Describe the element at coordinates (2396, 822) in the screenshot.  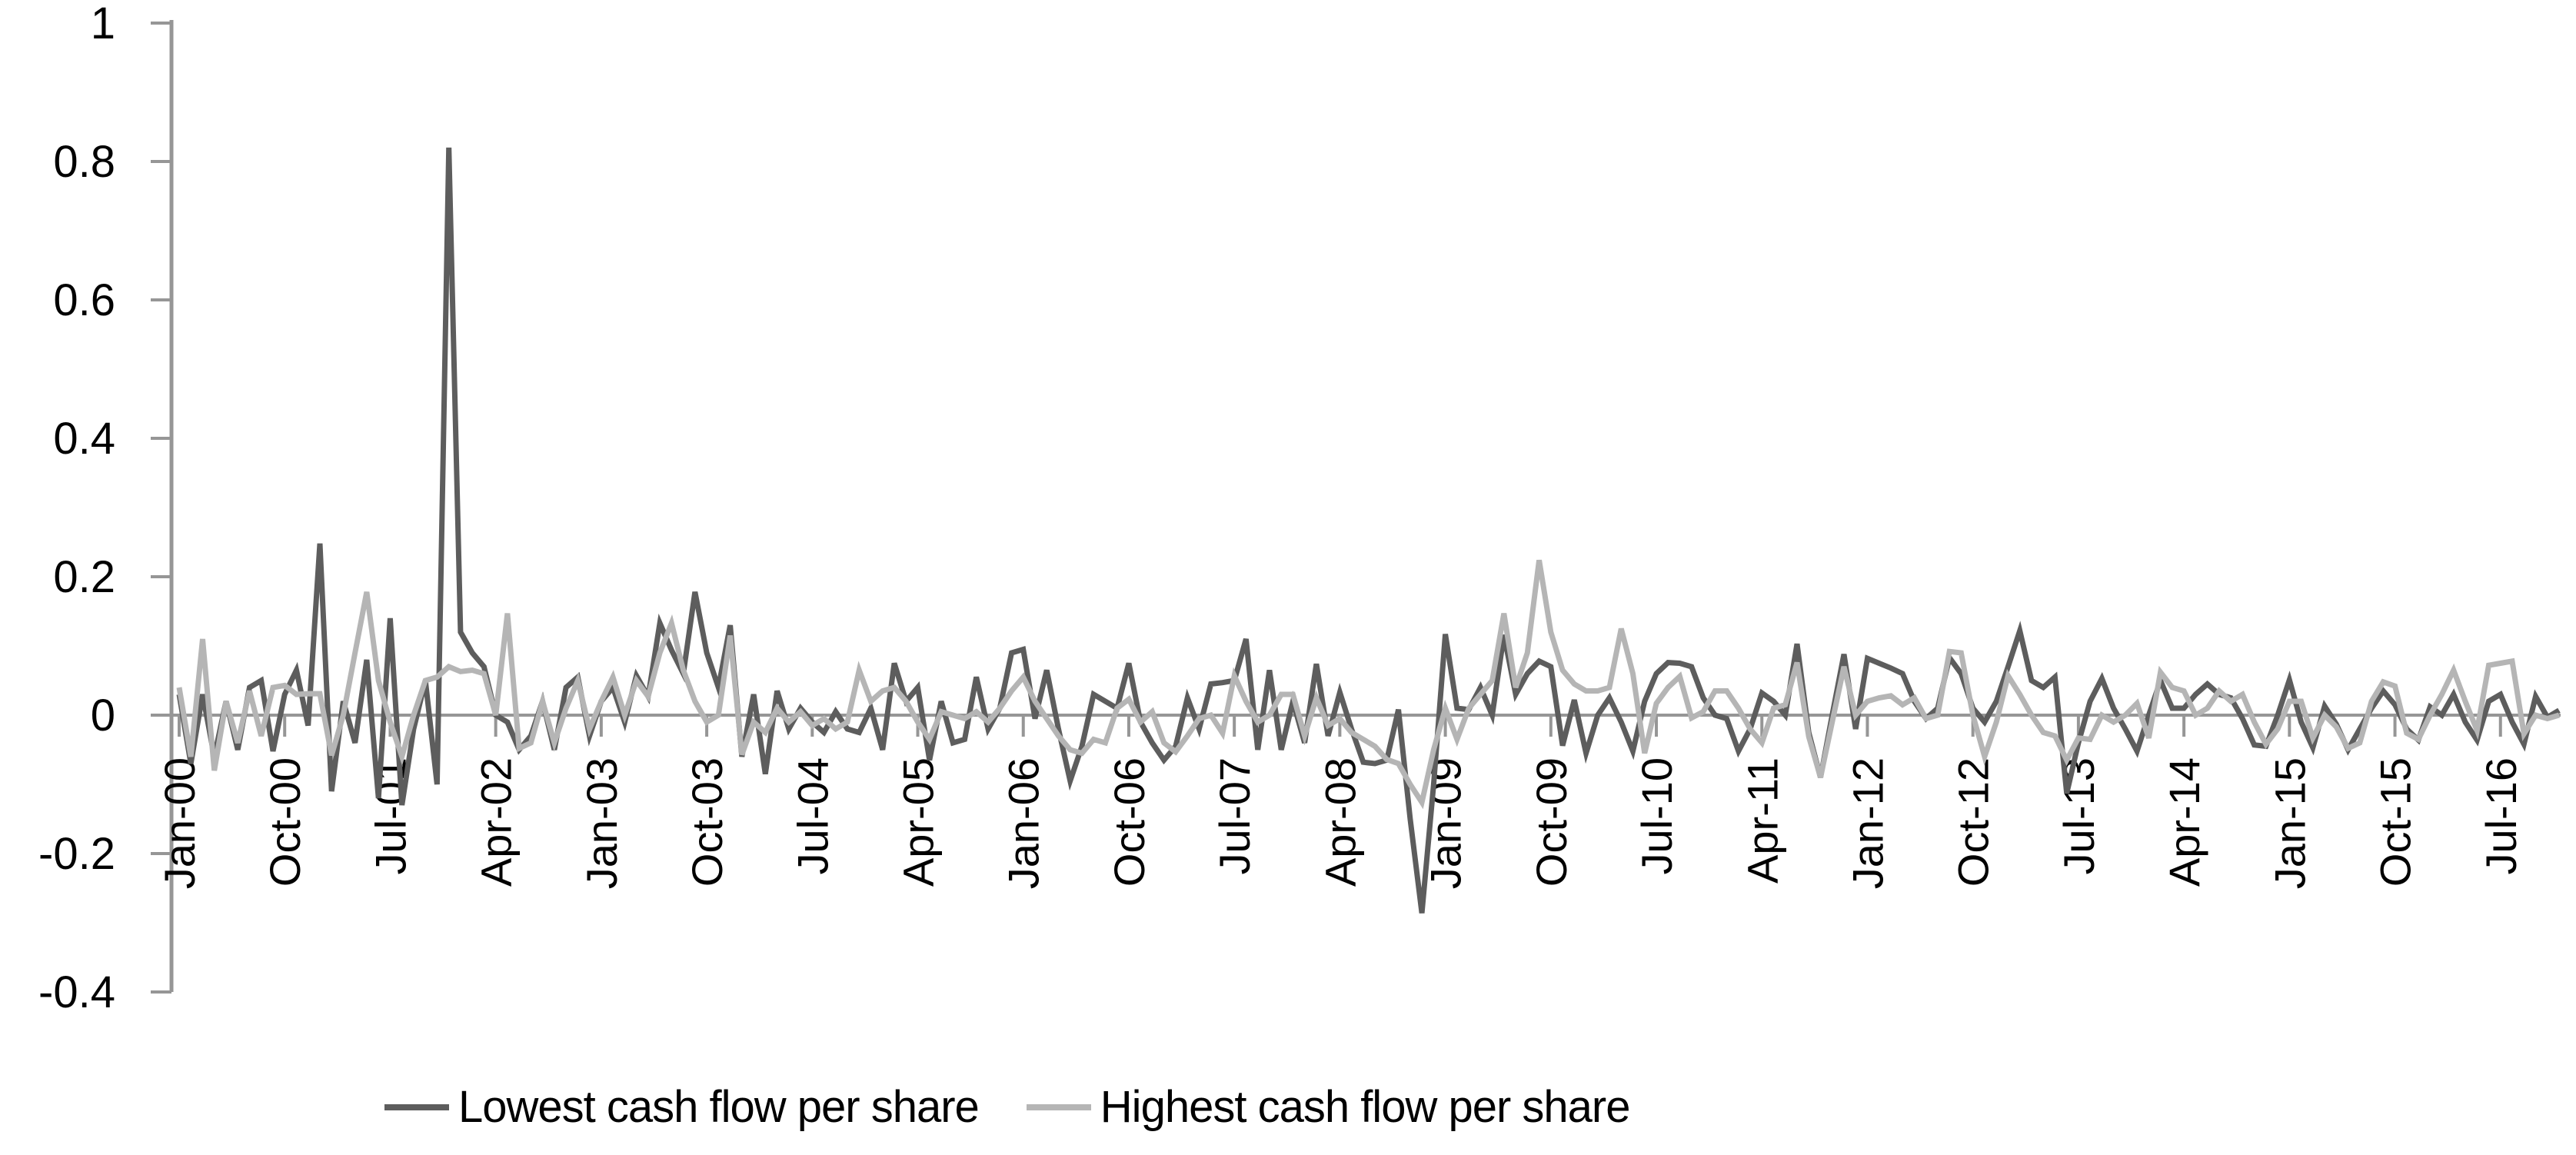
I see `x-tick-label: Oct-15` at that location.